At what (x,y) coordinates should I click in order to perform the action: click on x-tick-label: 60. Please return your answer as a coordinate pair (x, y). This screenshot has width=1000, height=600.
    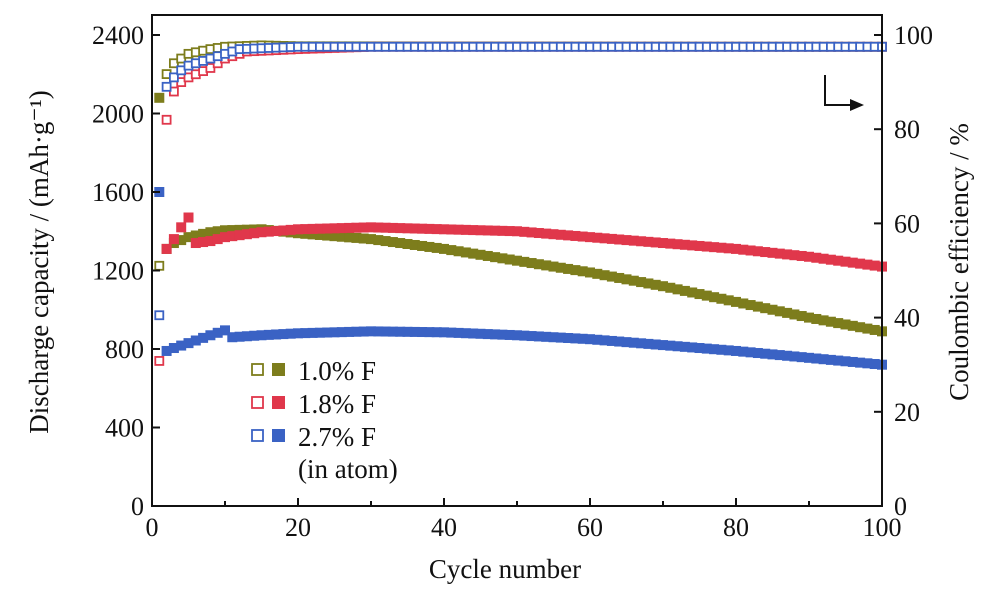
    Looking at the image, I should click on (590, 527).